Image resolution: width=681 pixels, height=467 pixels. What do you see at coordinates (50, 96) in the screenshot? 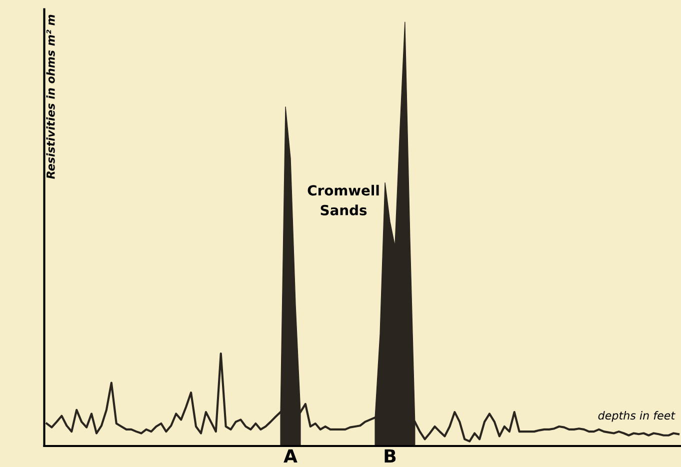
I see `y-axis-title: Resistivities in ohms m² m` at bounding box center [50, 96].